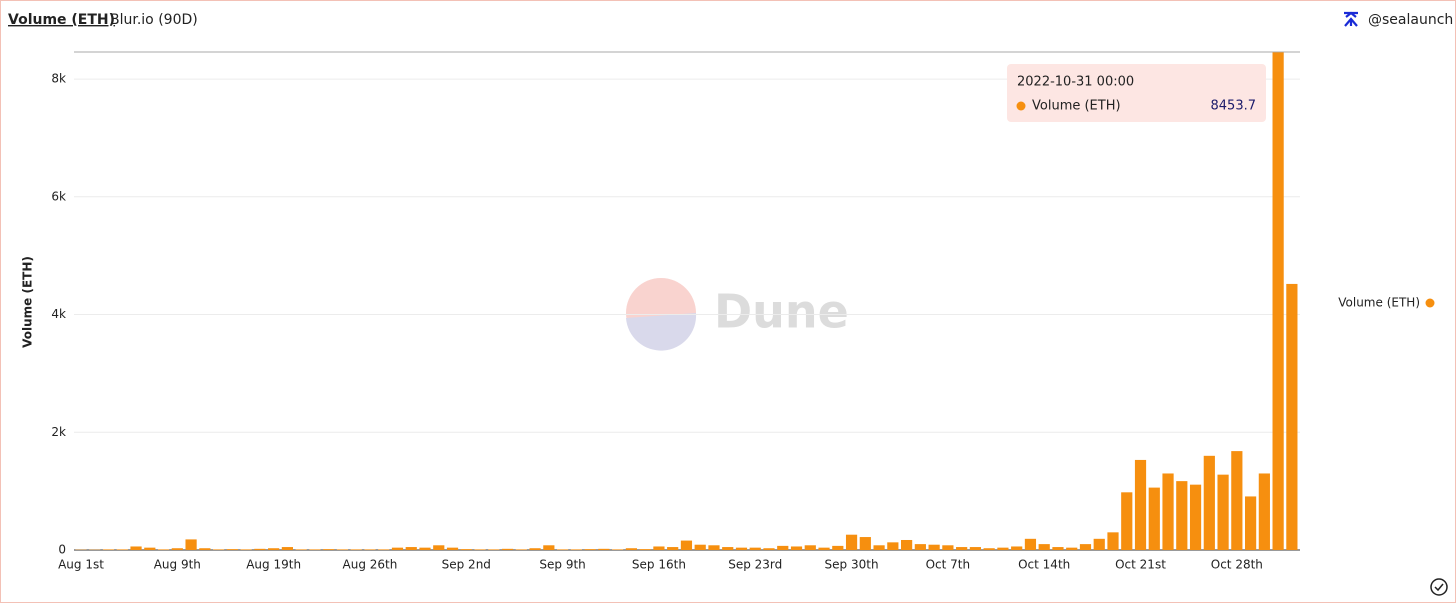 The image size is (1456, 603). I want to click on tooltip: 2022-10-31 00:00 Volume (ETH) 8453.7, so click(1136, 93).